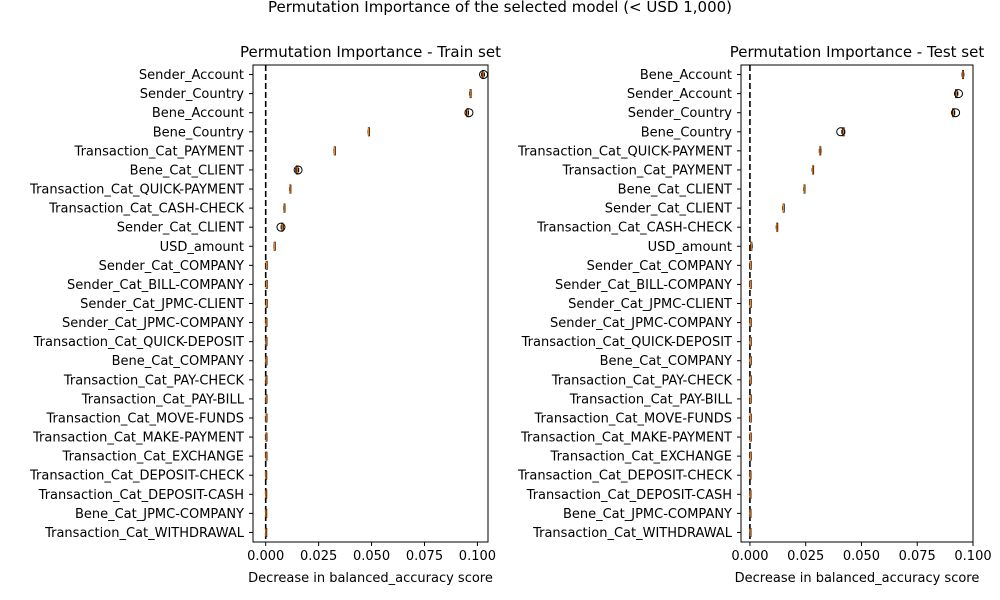 The height and width of the screenshot is (600, 1000). Describe the element at coordinates (857, 52) in the screenshot. I see `panel-title: Permutation Importance - Test set` at that location.